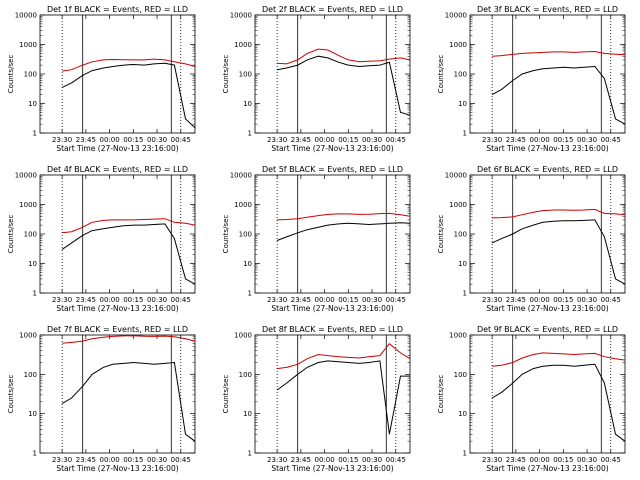 The image size is (640, 480). Describe the element at coordinates (117, 169) in the screenshot. I see `chart-title: Det 4f BLACK = Events, RED = LLD` at that location.